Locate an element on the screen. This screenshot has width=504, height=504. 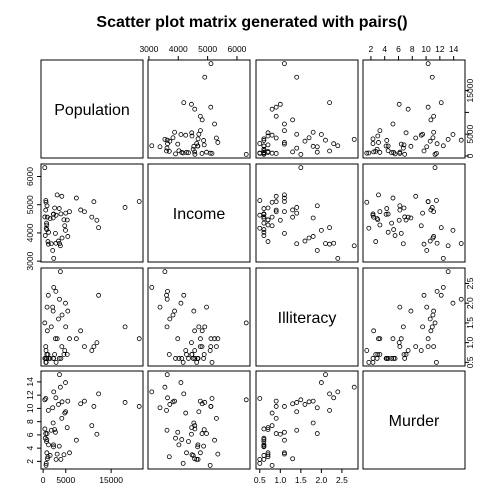
y-tick-label: 2.0 is located at coordinates (470, 303).